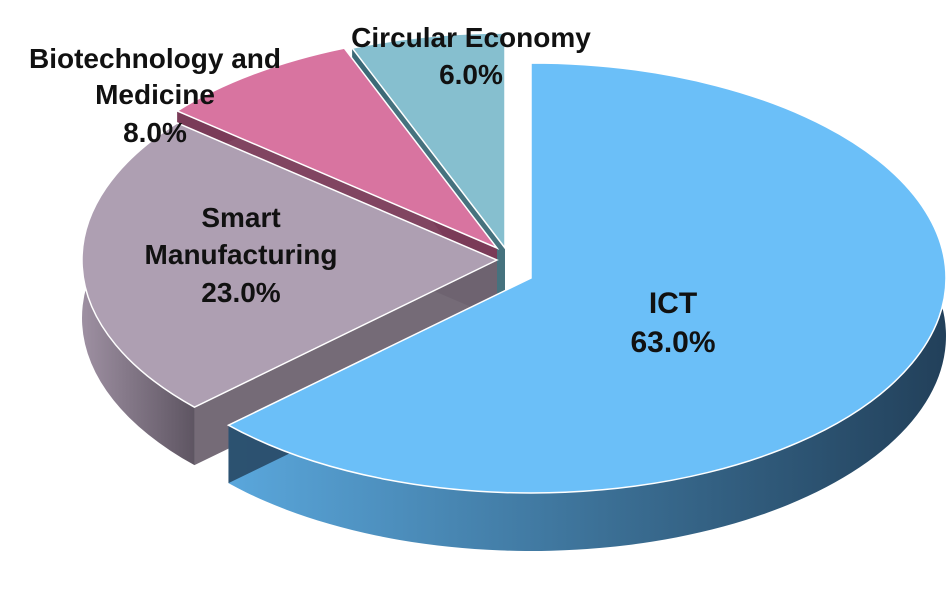 The height and width of the screenshot is (595, 949). I want to click on pie-slice-circular-economy, so click(428, 141).